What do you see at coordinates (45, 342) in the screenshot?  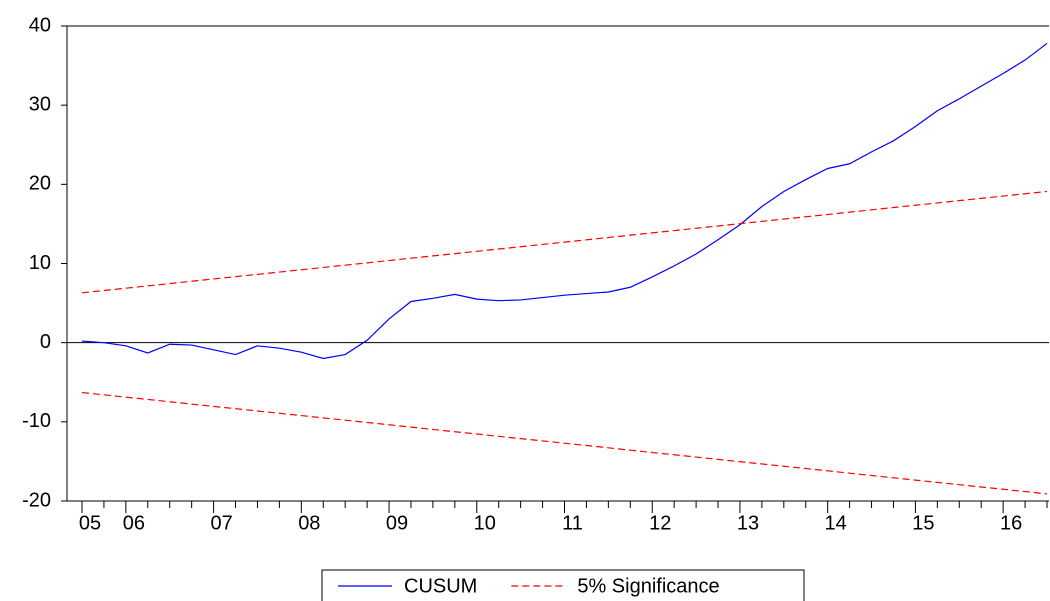 I see `y-tick-label: 0` at bounding box center [45, 342].